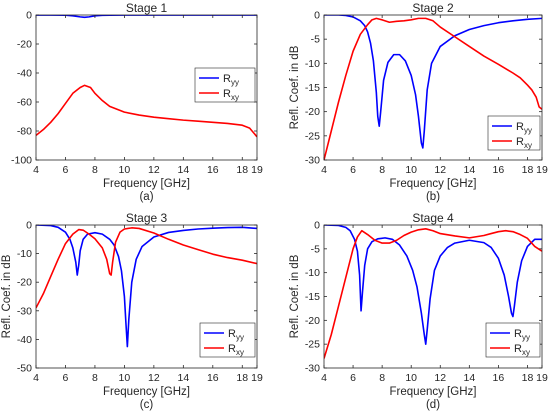  I want to click on y-tick-label: -60, so click(24, 103).